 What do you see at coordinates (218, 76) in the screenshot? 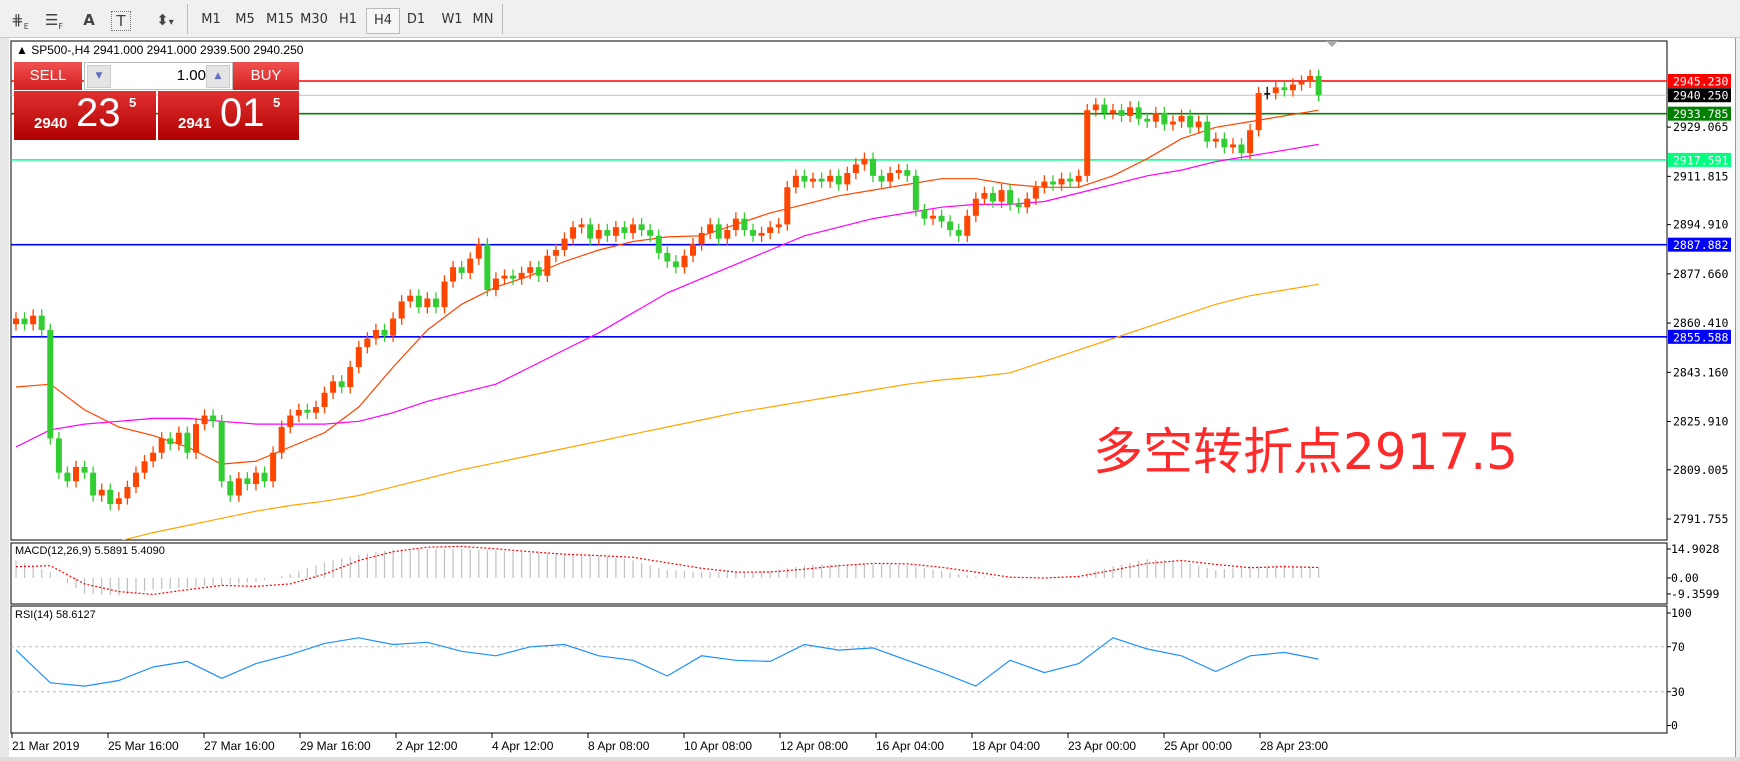
I see `increase-lot-button: ▲` at bounding box center [218, 76].